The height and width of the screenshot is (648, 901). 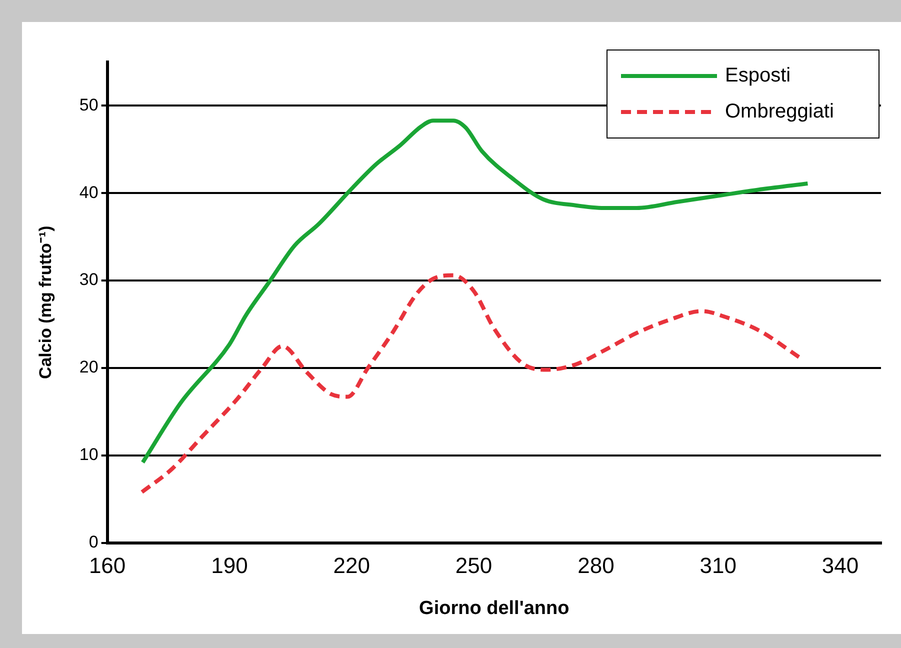 What do you see at coordinates (473, 565) in the screenshot?
I see `x-tick-label: 250` at bounding box center [473, 565].